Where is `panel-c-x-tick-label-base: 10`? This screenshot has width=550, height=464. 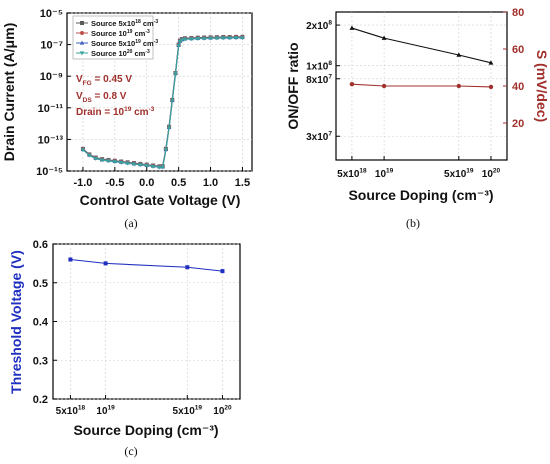 panel-c-x-tick-label-base: 10 is located at coordinates (102, 411).